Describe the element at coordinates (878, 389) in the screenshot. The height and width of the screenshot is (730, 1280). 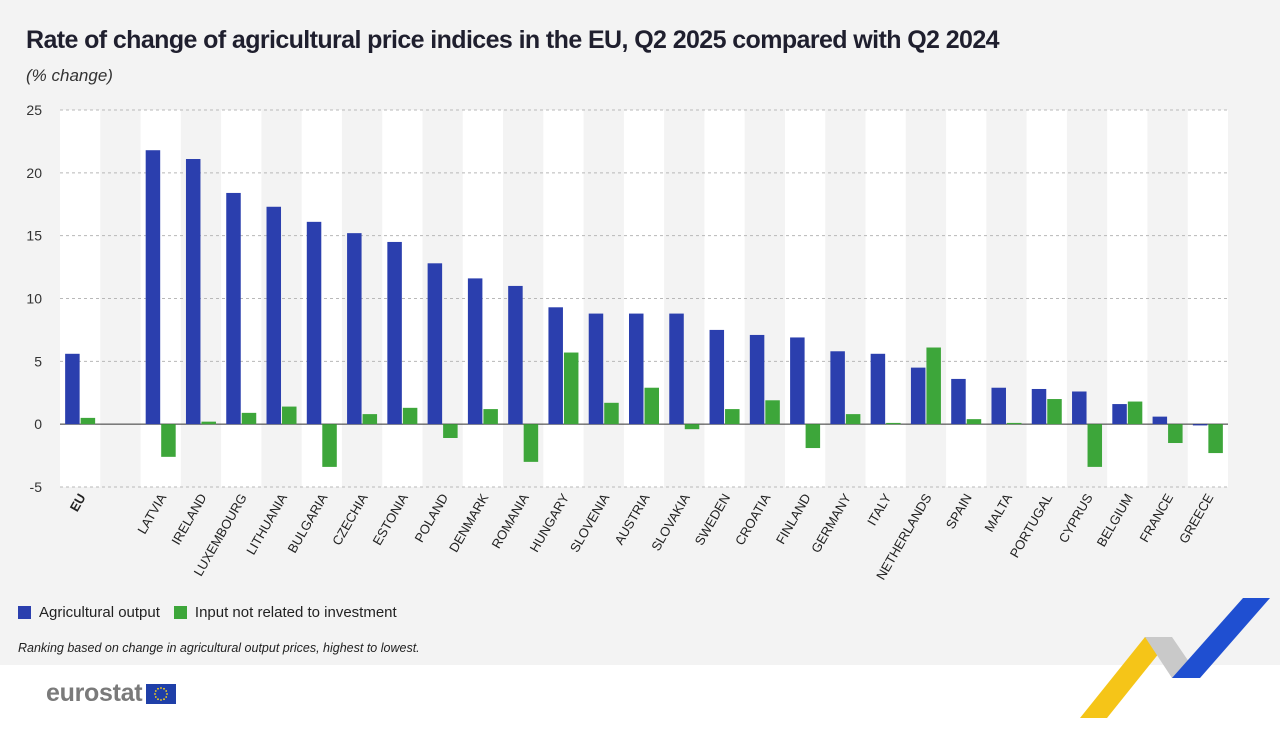
I see `bar-output-italy` at that location.